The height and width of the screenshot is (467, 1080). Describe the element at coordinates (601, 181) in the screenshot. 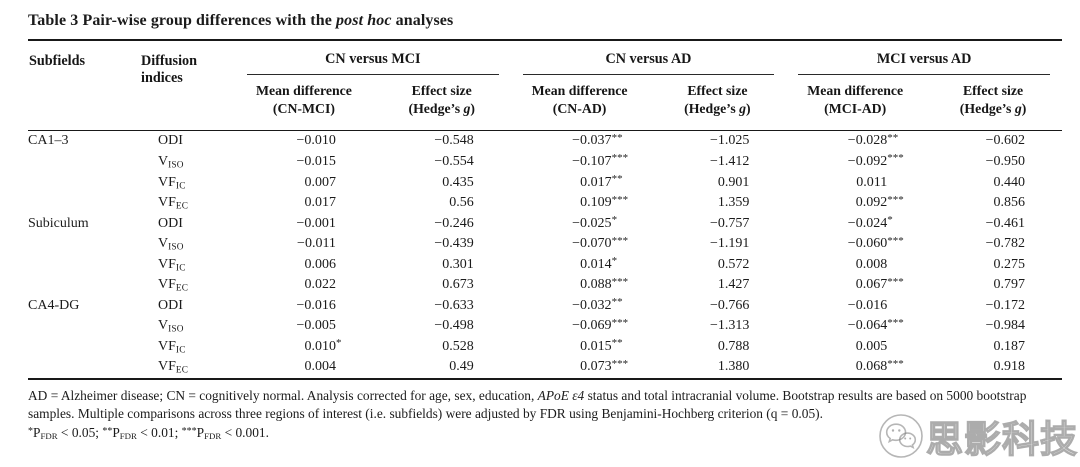

I see `mean-cn-ad-cell: 0.017**` at that location.